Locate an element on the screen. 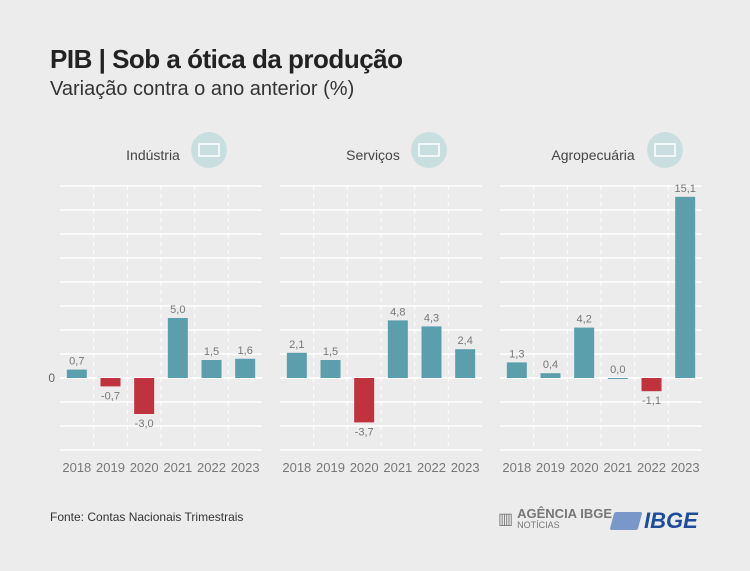 This screenshot has height=571, width=750. data-label: 2,4 is located at coordinates (465, 341).